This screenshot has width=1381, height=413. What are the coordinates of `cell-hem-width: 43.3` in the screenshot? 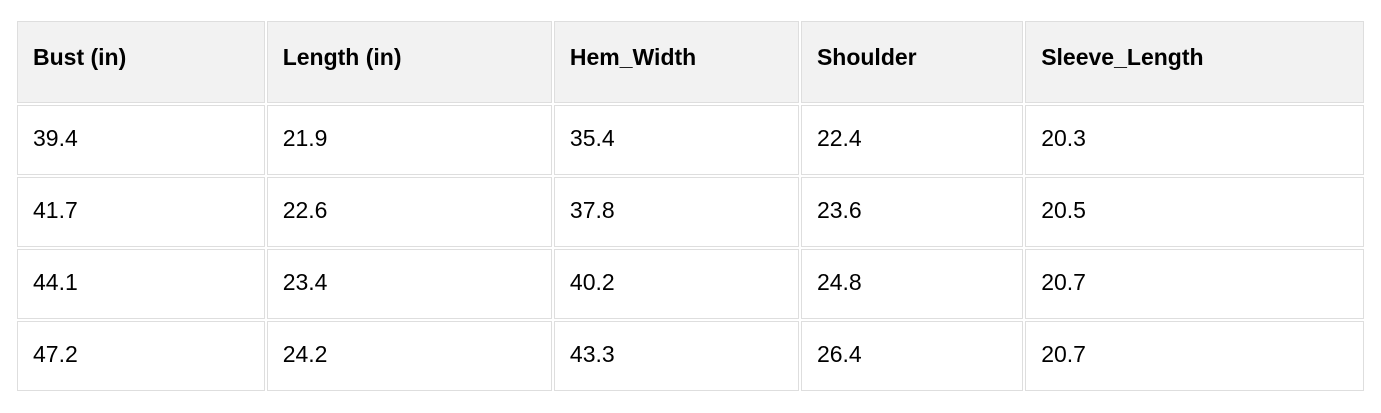 It's located at (676, 356).